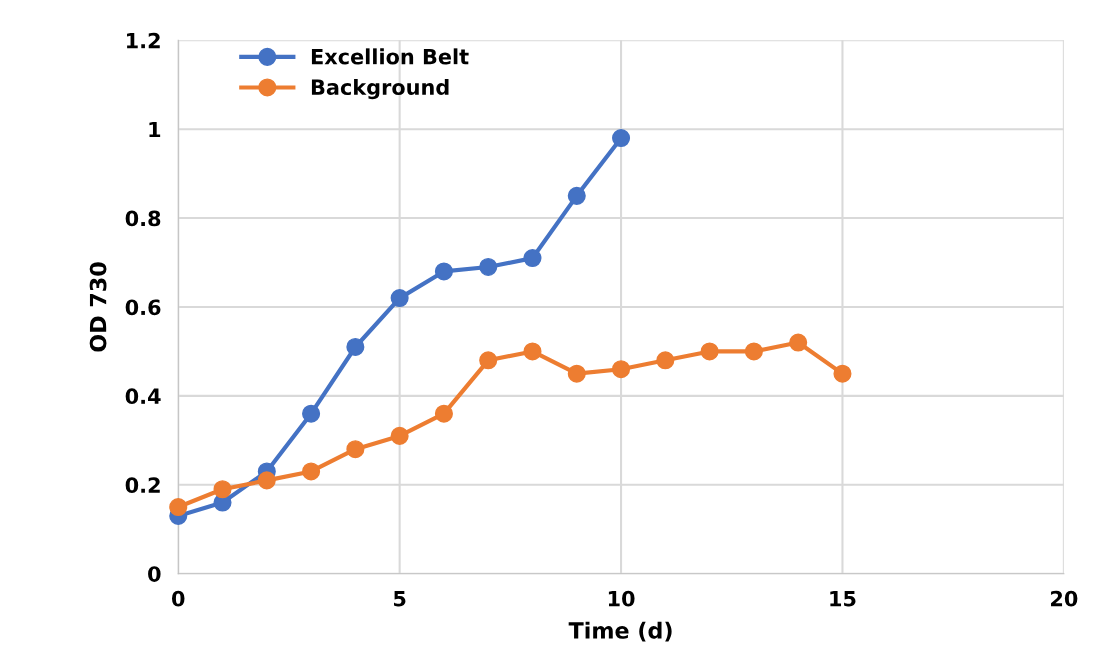  What do you see at coordinates (143, 40) in the screenshot?
I see `y-tick-label: 1.2` at bounding box center [143, 40].